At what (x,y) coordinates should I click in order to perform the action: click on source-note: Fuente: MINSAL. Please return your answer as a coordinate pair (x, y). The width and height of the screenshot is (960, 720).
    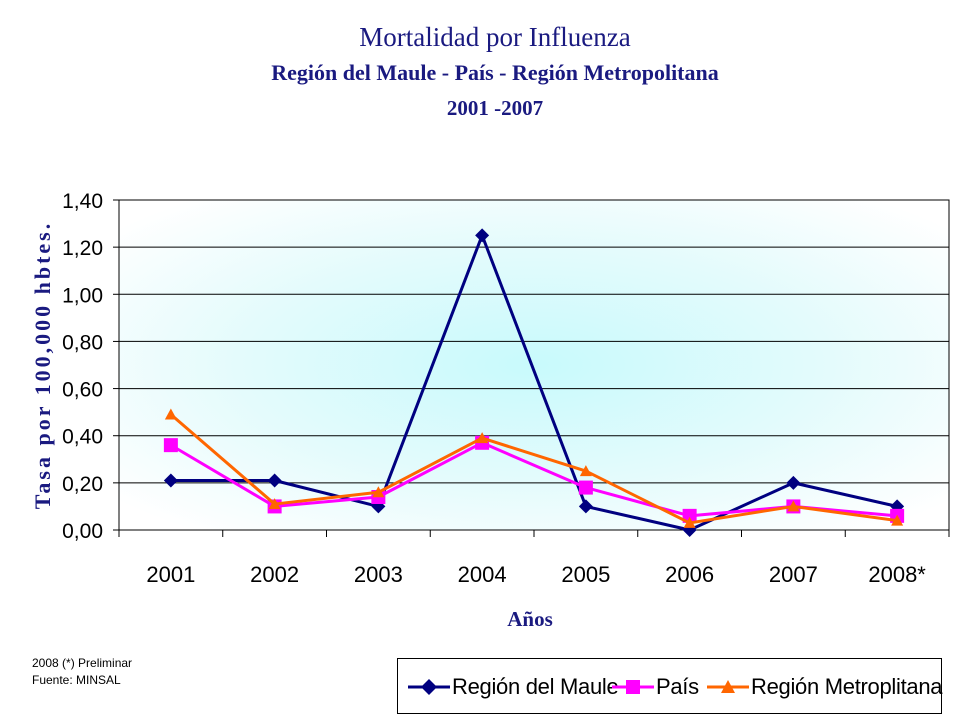
    Looking at the image, I should click on (76, 680).